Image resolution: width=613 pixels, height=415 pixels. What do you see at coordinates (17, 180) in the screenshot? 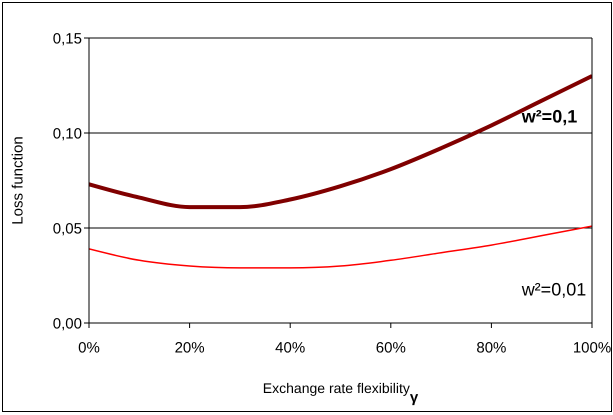
I see `y-axis-title: Loss function` at bounding box center [17, 180].